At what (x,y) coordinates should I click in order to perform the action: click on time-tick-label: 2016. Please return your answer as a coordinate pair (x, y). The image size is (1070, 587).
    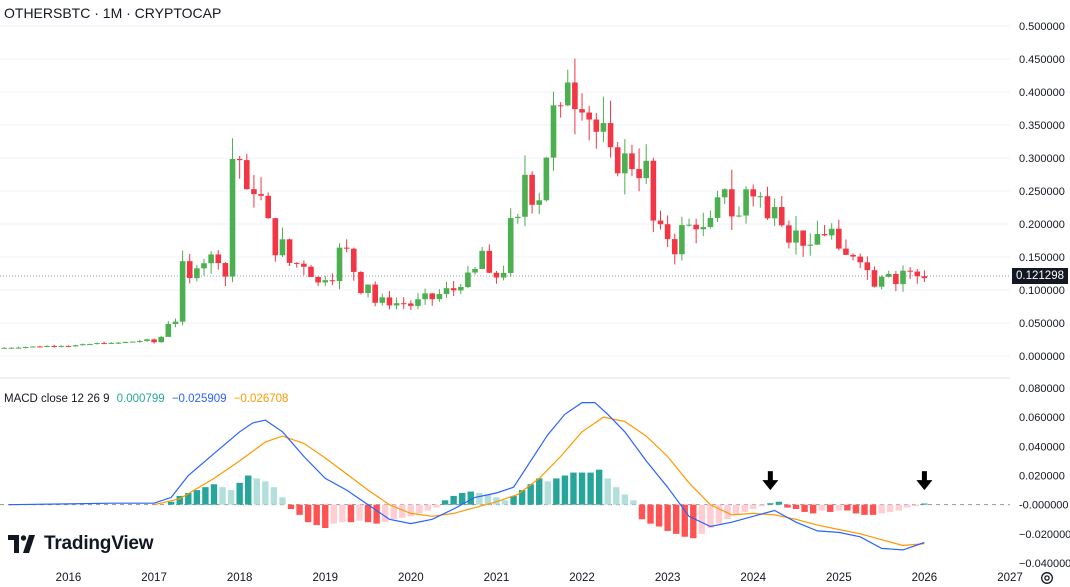
    Looking at the image, I should click on (69, 578).